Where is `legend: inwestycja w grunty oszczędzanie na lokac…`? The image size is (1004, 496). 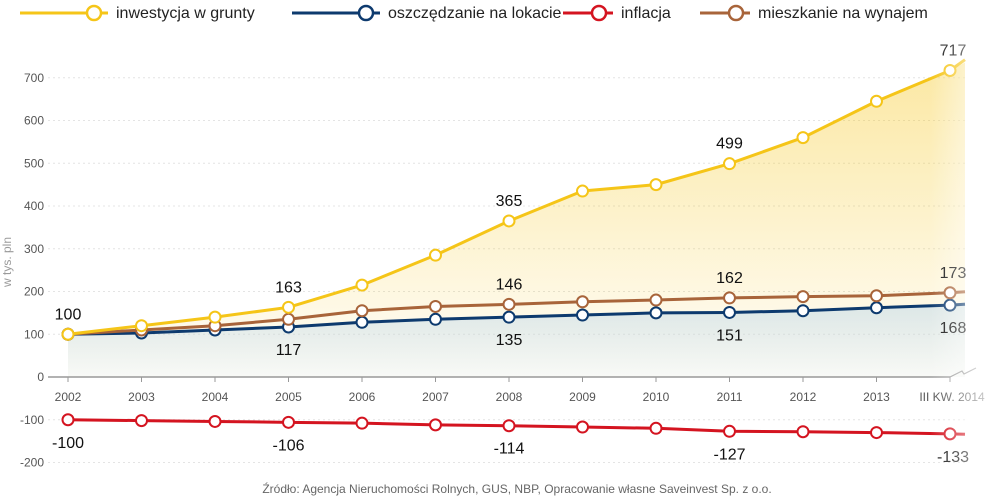 legend: inwestycja w grunty oszczędzanie na lokac… is located at coordinates (474, 13).